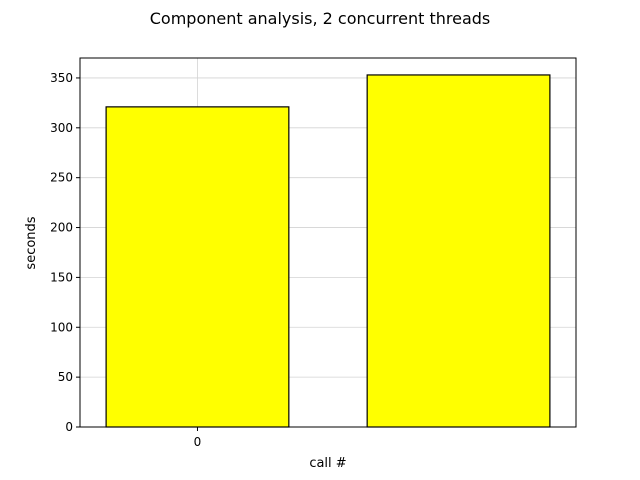 This screenshot has height=480, width=640. I want to click on y-tick-label: 350, so click(61, 78).